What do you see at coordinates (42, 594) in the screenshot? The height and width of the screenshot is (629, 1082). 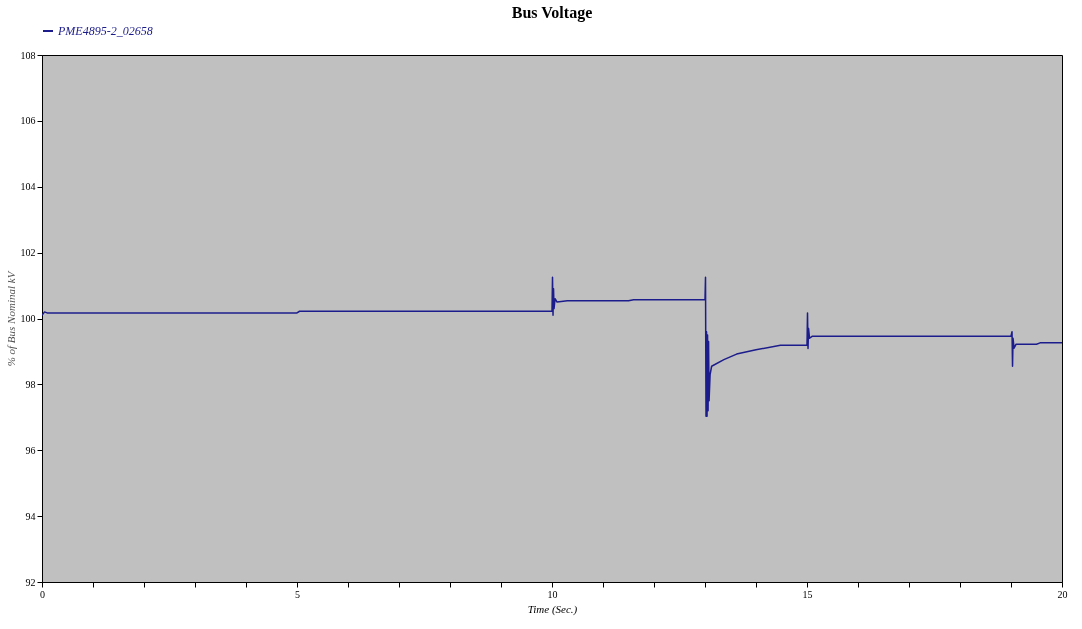 I see `x-tick-label: 0` at bounding box center [42, 594].